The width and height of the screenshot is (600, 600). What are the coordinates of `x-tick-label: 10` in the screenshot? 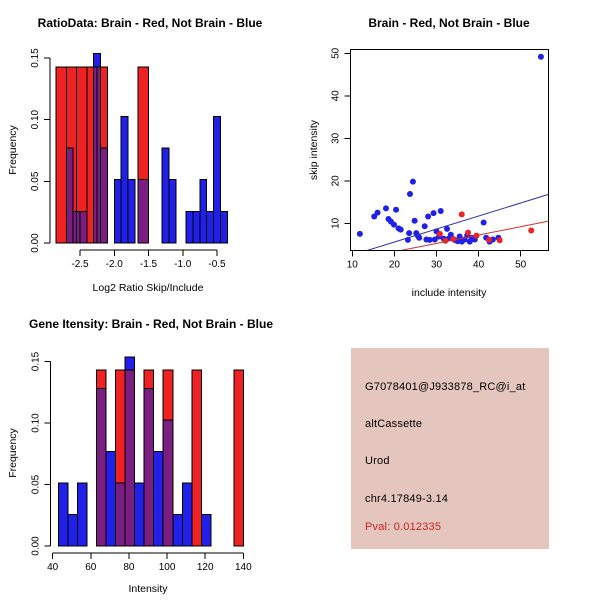 It's located at (353, 265).